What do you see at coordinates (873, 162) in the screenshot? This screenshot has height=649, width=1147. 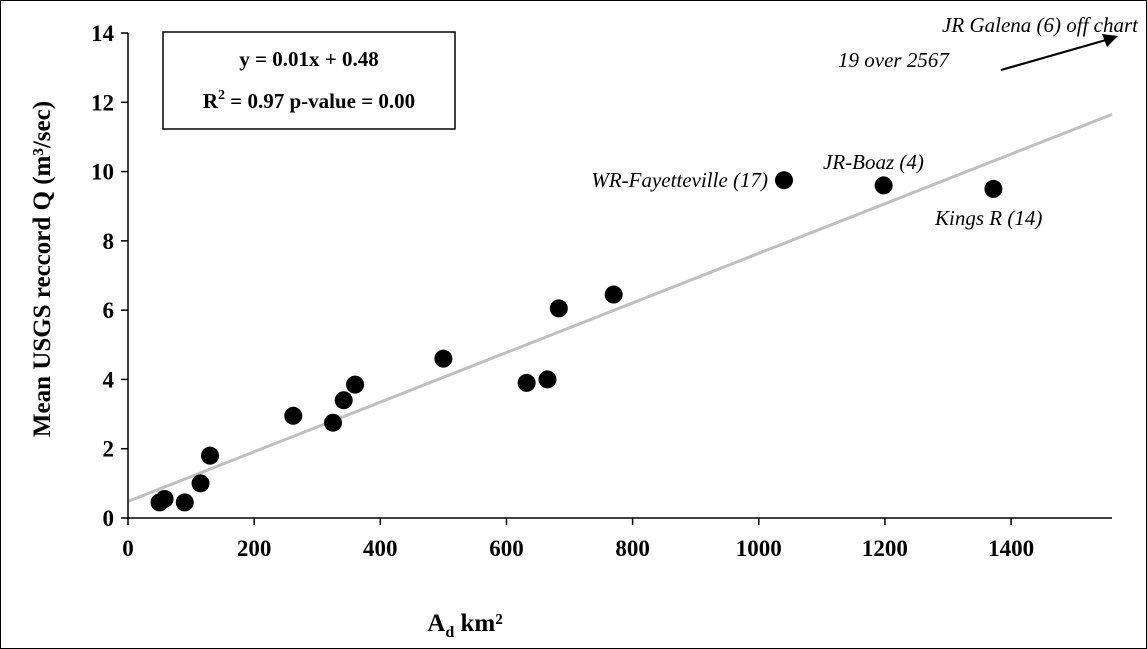 I see `annotation-jr-boaz: JR-Boaz (4)` at bounding box center [873, 162].